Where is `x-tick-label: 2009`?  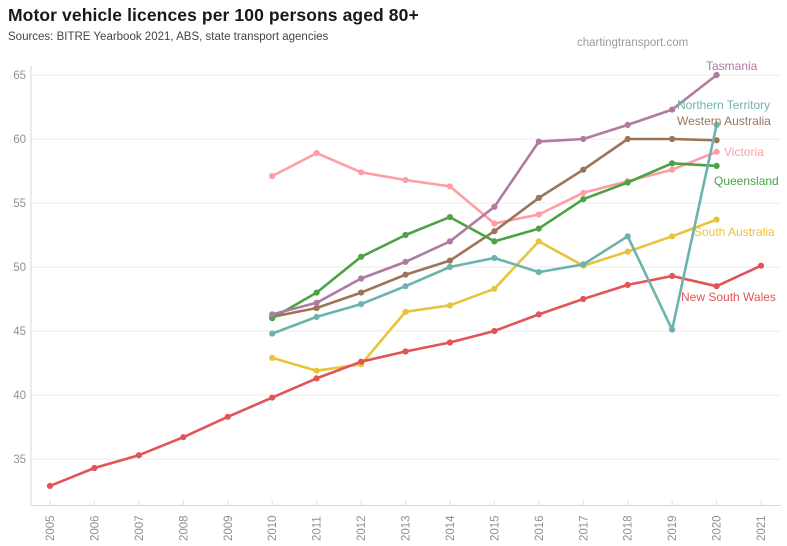
x-tick-label: 2009 is located at coordinates (229, 528).